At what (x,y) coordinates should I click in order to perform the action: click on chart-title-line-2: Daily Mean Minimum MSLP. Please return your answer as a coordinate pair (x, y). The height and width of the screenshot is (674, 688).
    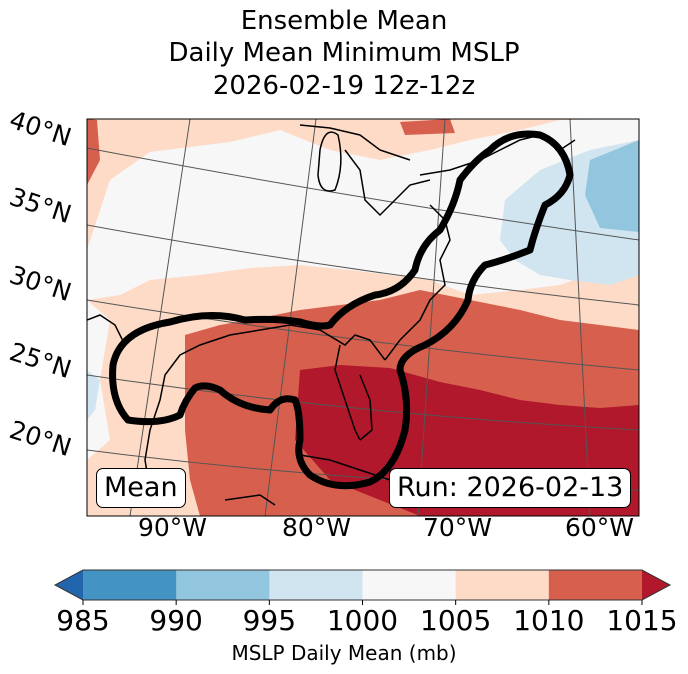
    Looking at the image, I should click on (344, 53).